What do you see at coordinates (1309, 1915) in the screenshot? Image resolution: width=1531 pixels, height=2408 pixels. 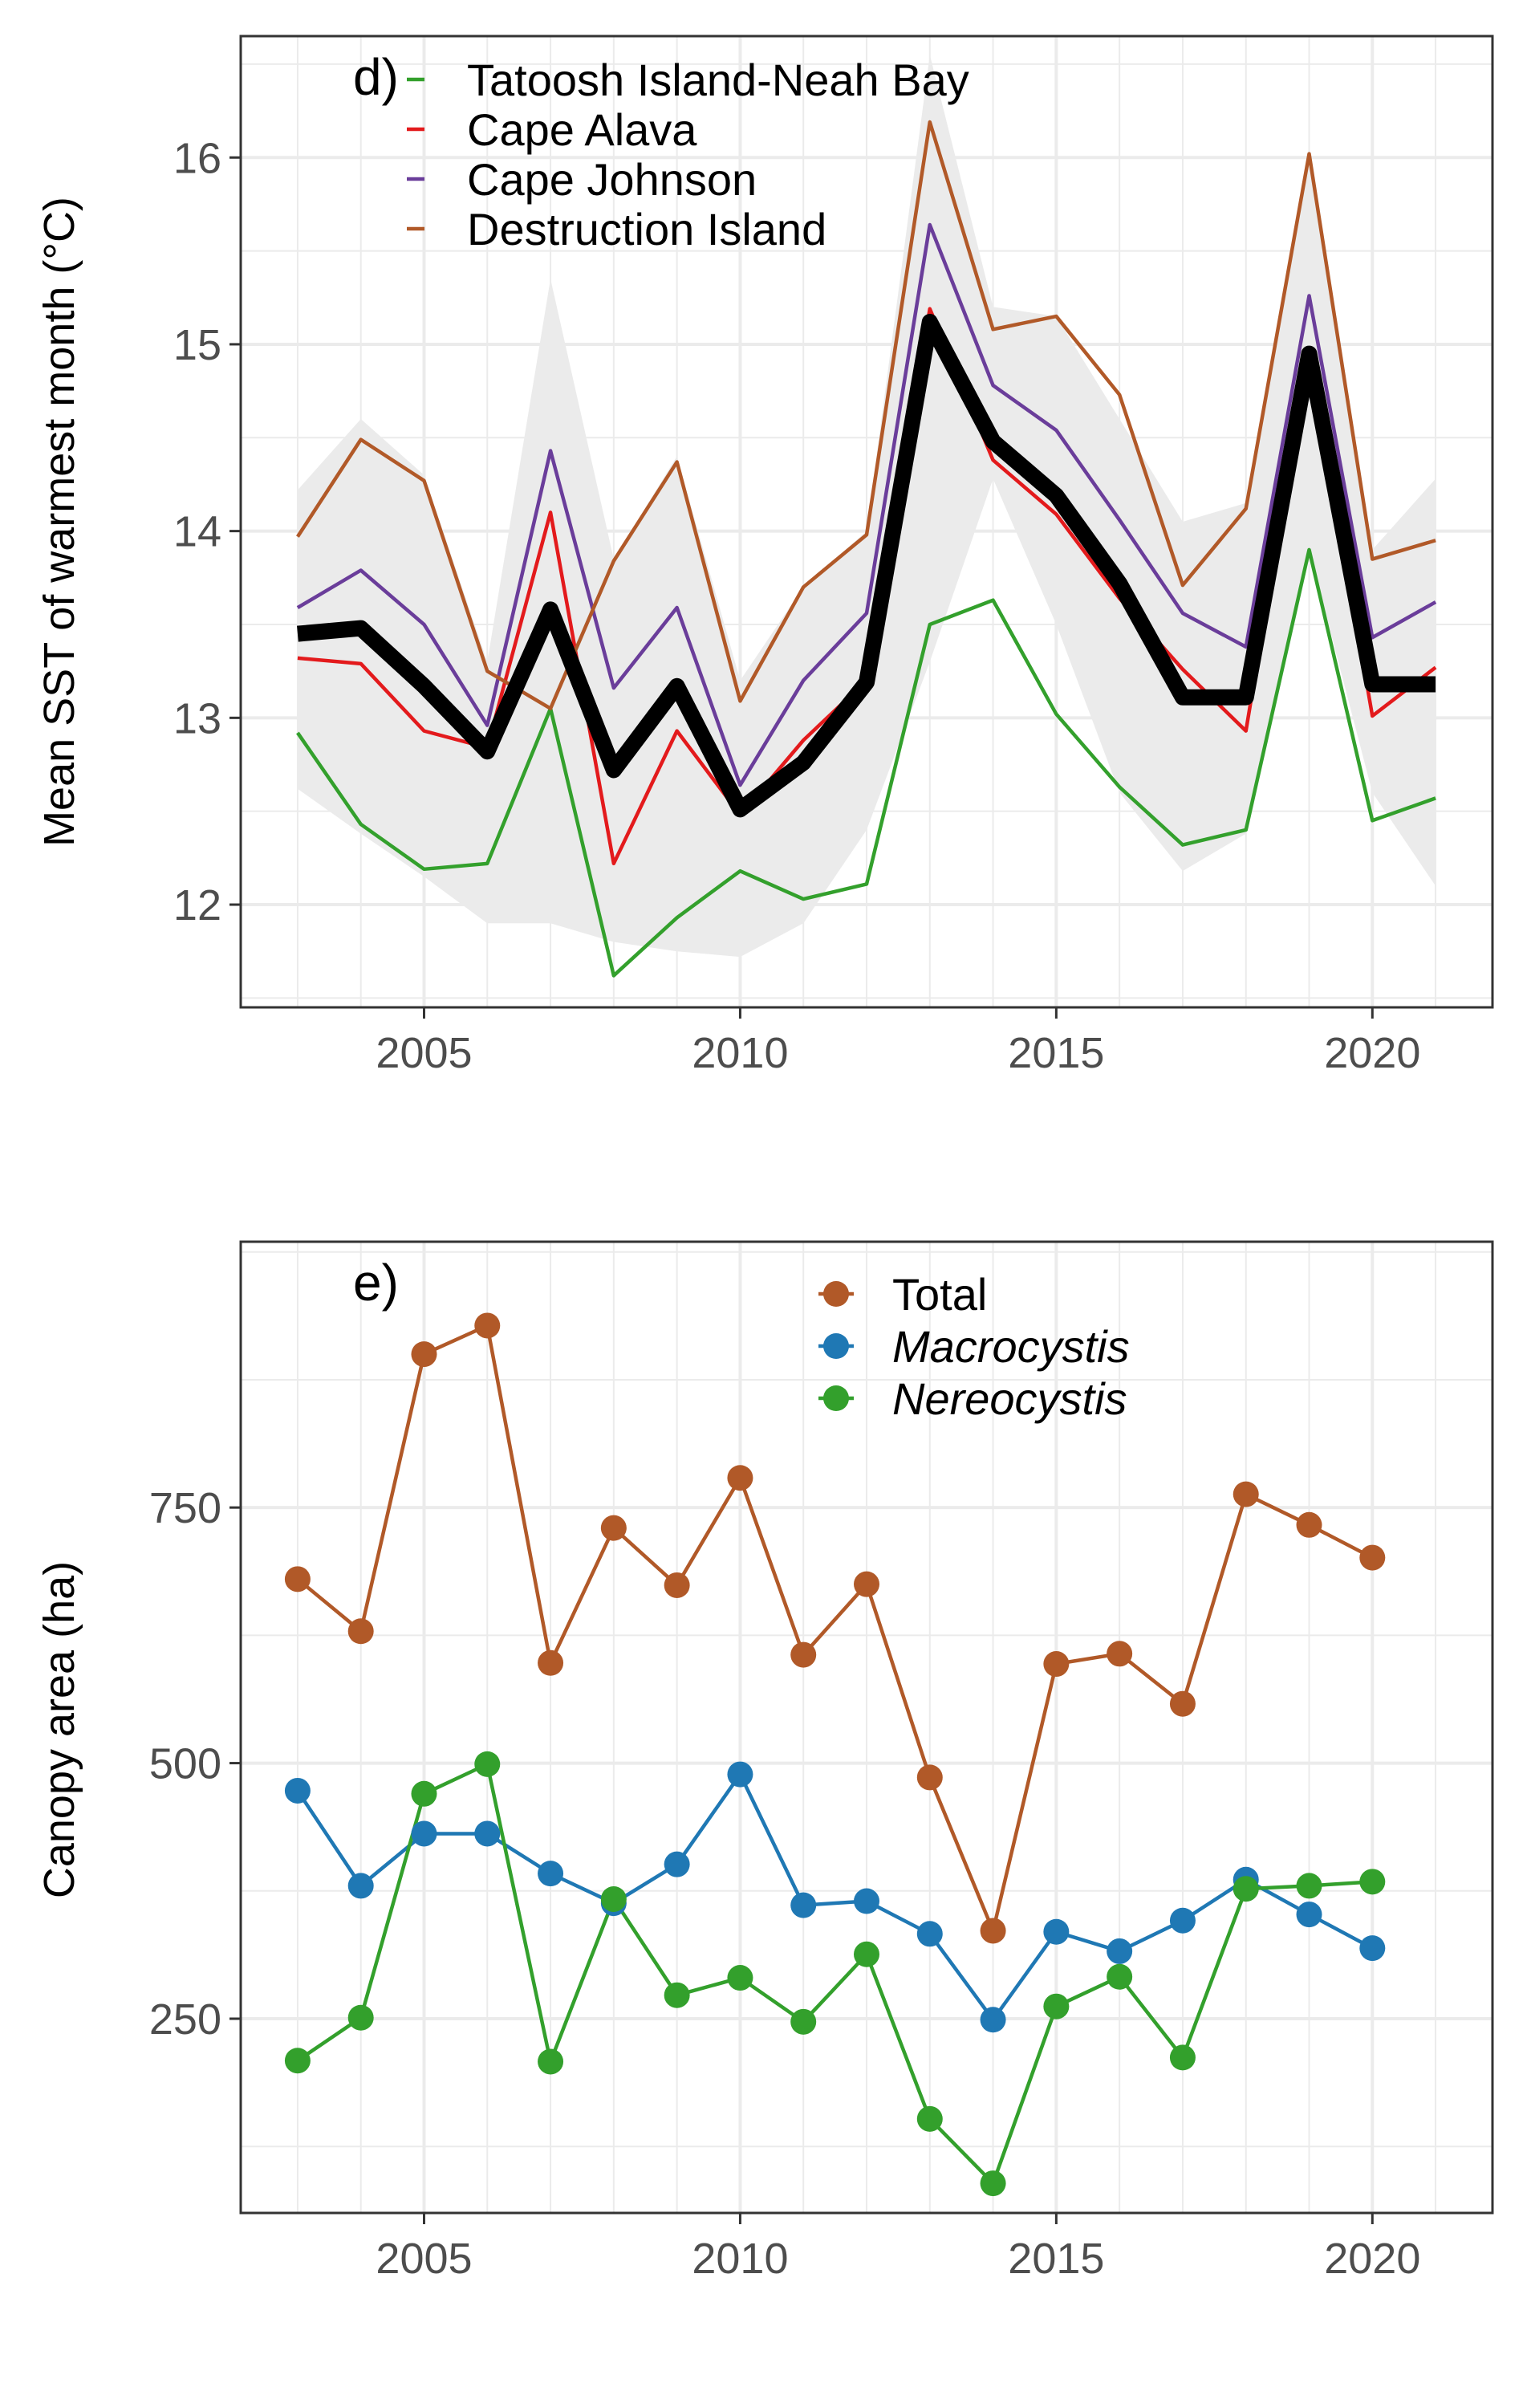 I see `data-point-macrocystis-2019` at bounding box center [1309, 1915].